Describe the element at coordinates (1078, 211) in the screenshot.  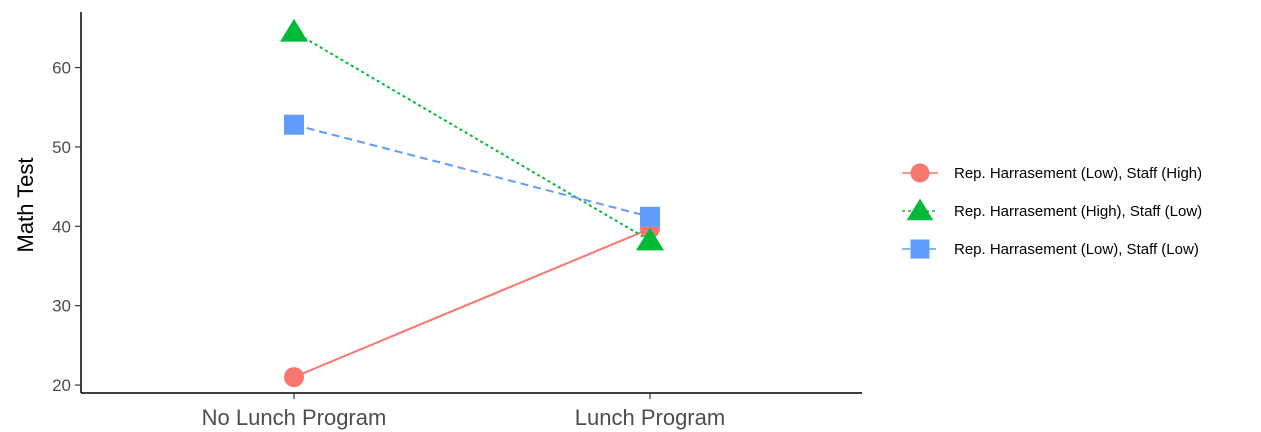
I see `legend-label: Rep. Harrasement (High), Staff (Low)` at that location.